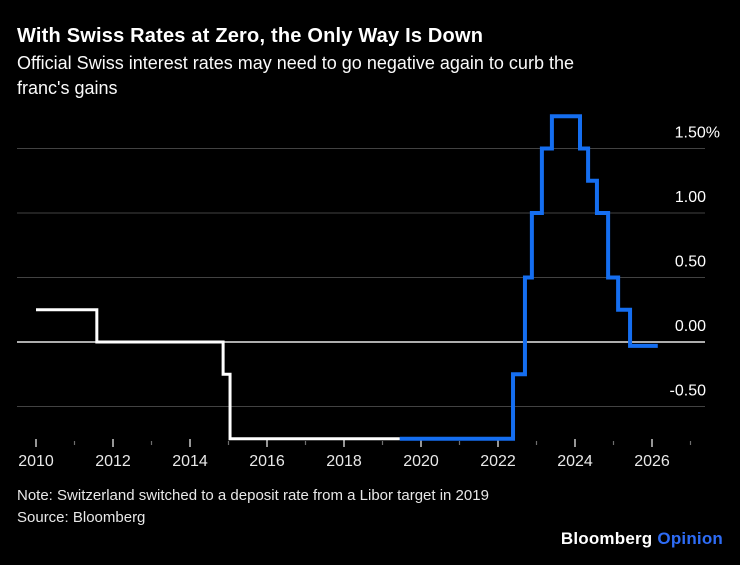  Describe the element at coordinates (267, 461) in the screenshot. I see `x-tick-label: 2016` at that location.